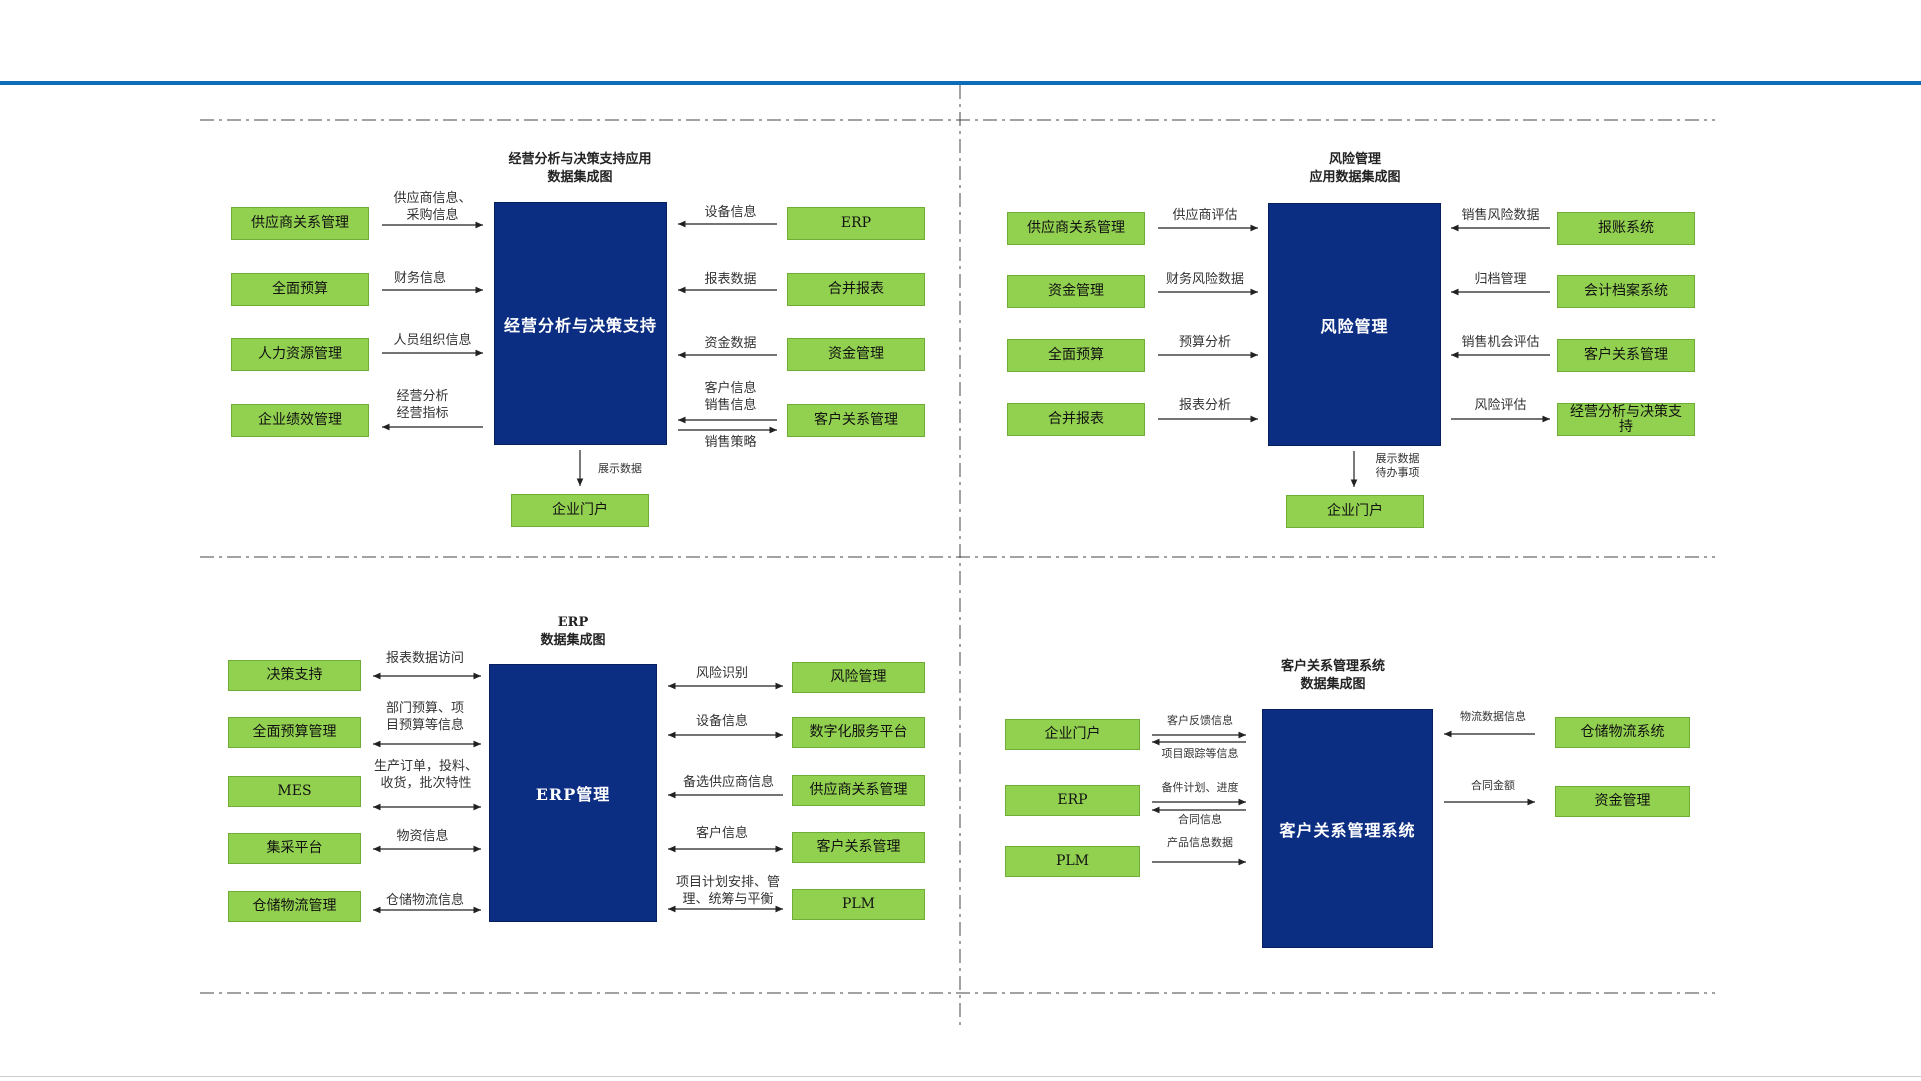 Image resolution: width=1921 pixels, height=1081 pixels. Describe the element at coordinates (1072, 861) in the screenshot. I see `panel4-left-box-3: PLM` at that location.